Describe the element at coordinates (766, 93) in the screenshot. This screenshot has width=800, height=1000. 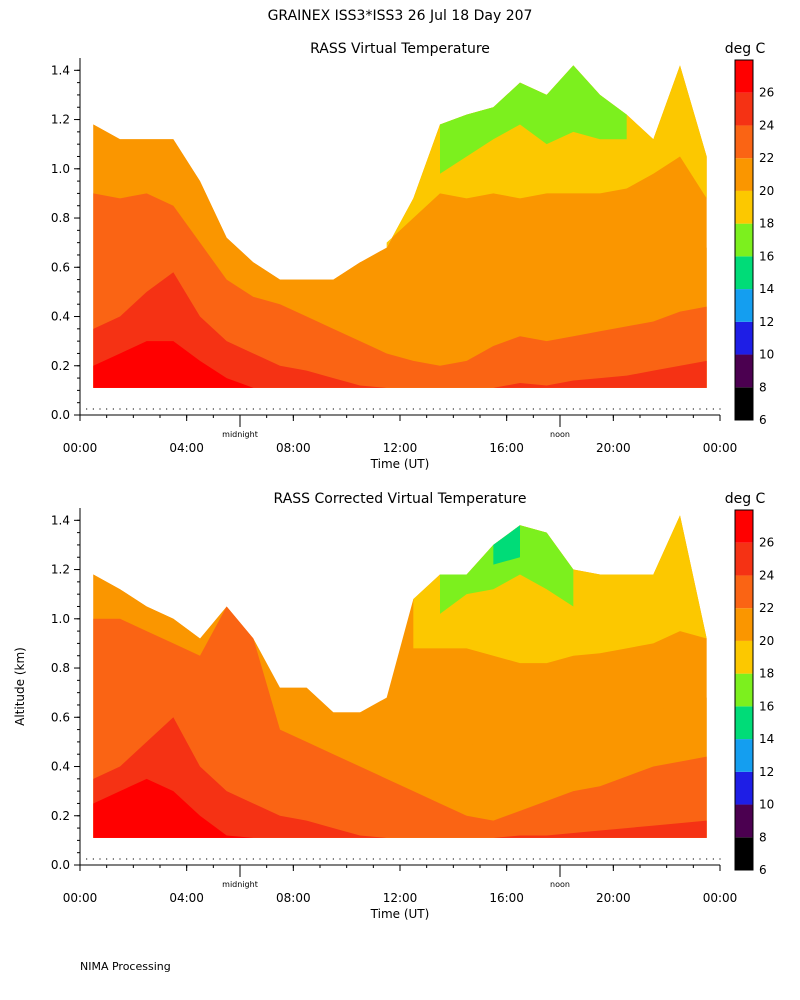
I see `colorbar-tick-label: 26` at that location.